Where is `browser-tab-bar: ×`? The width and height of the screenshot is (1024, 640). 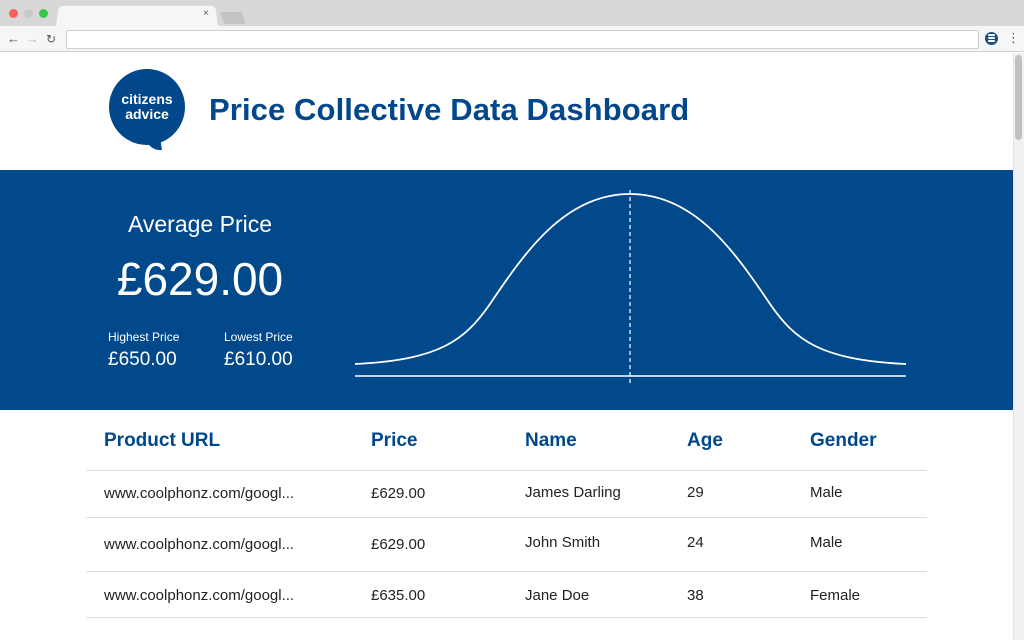 browser-tab-bar: × is located at coordinates (512, 13).